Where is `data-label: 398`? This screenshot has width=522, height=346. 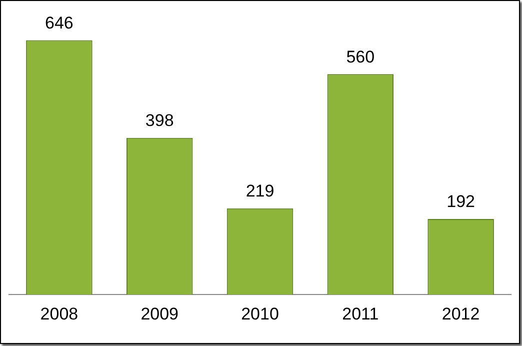
data-label: 398 is located at coordinates (159, 120).